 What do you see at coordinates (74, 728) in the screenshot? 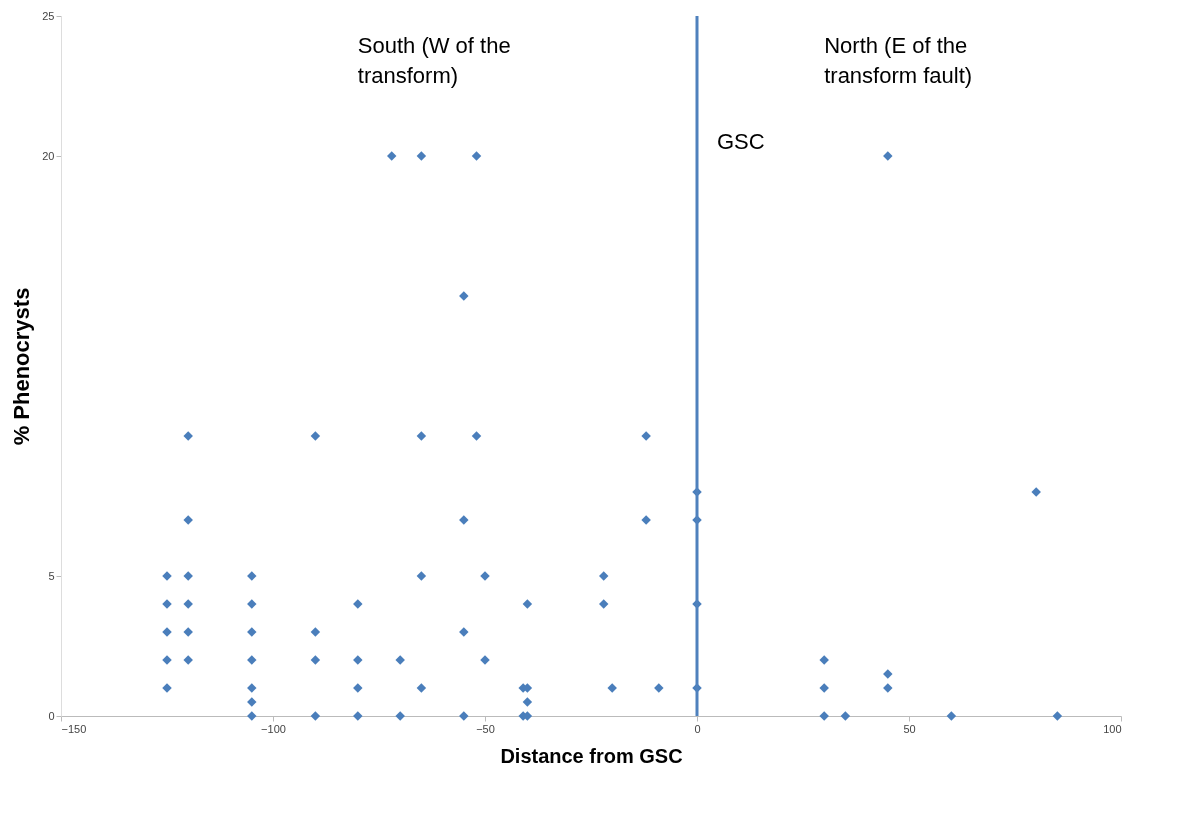
I see `x-tick-label: −150` at bounding box center [74, 728].